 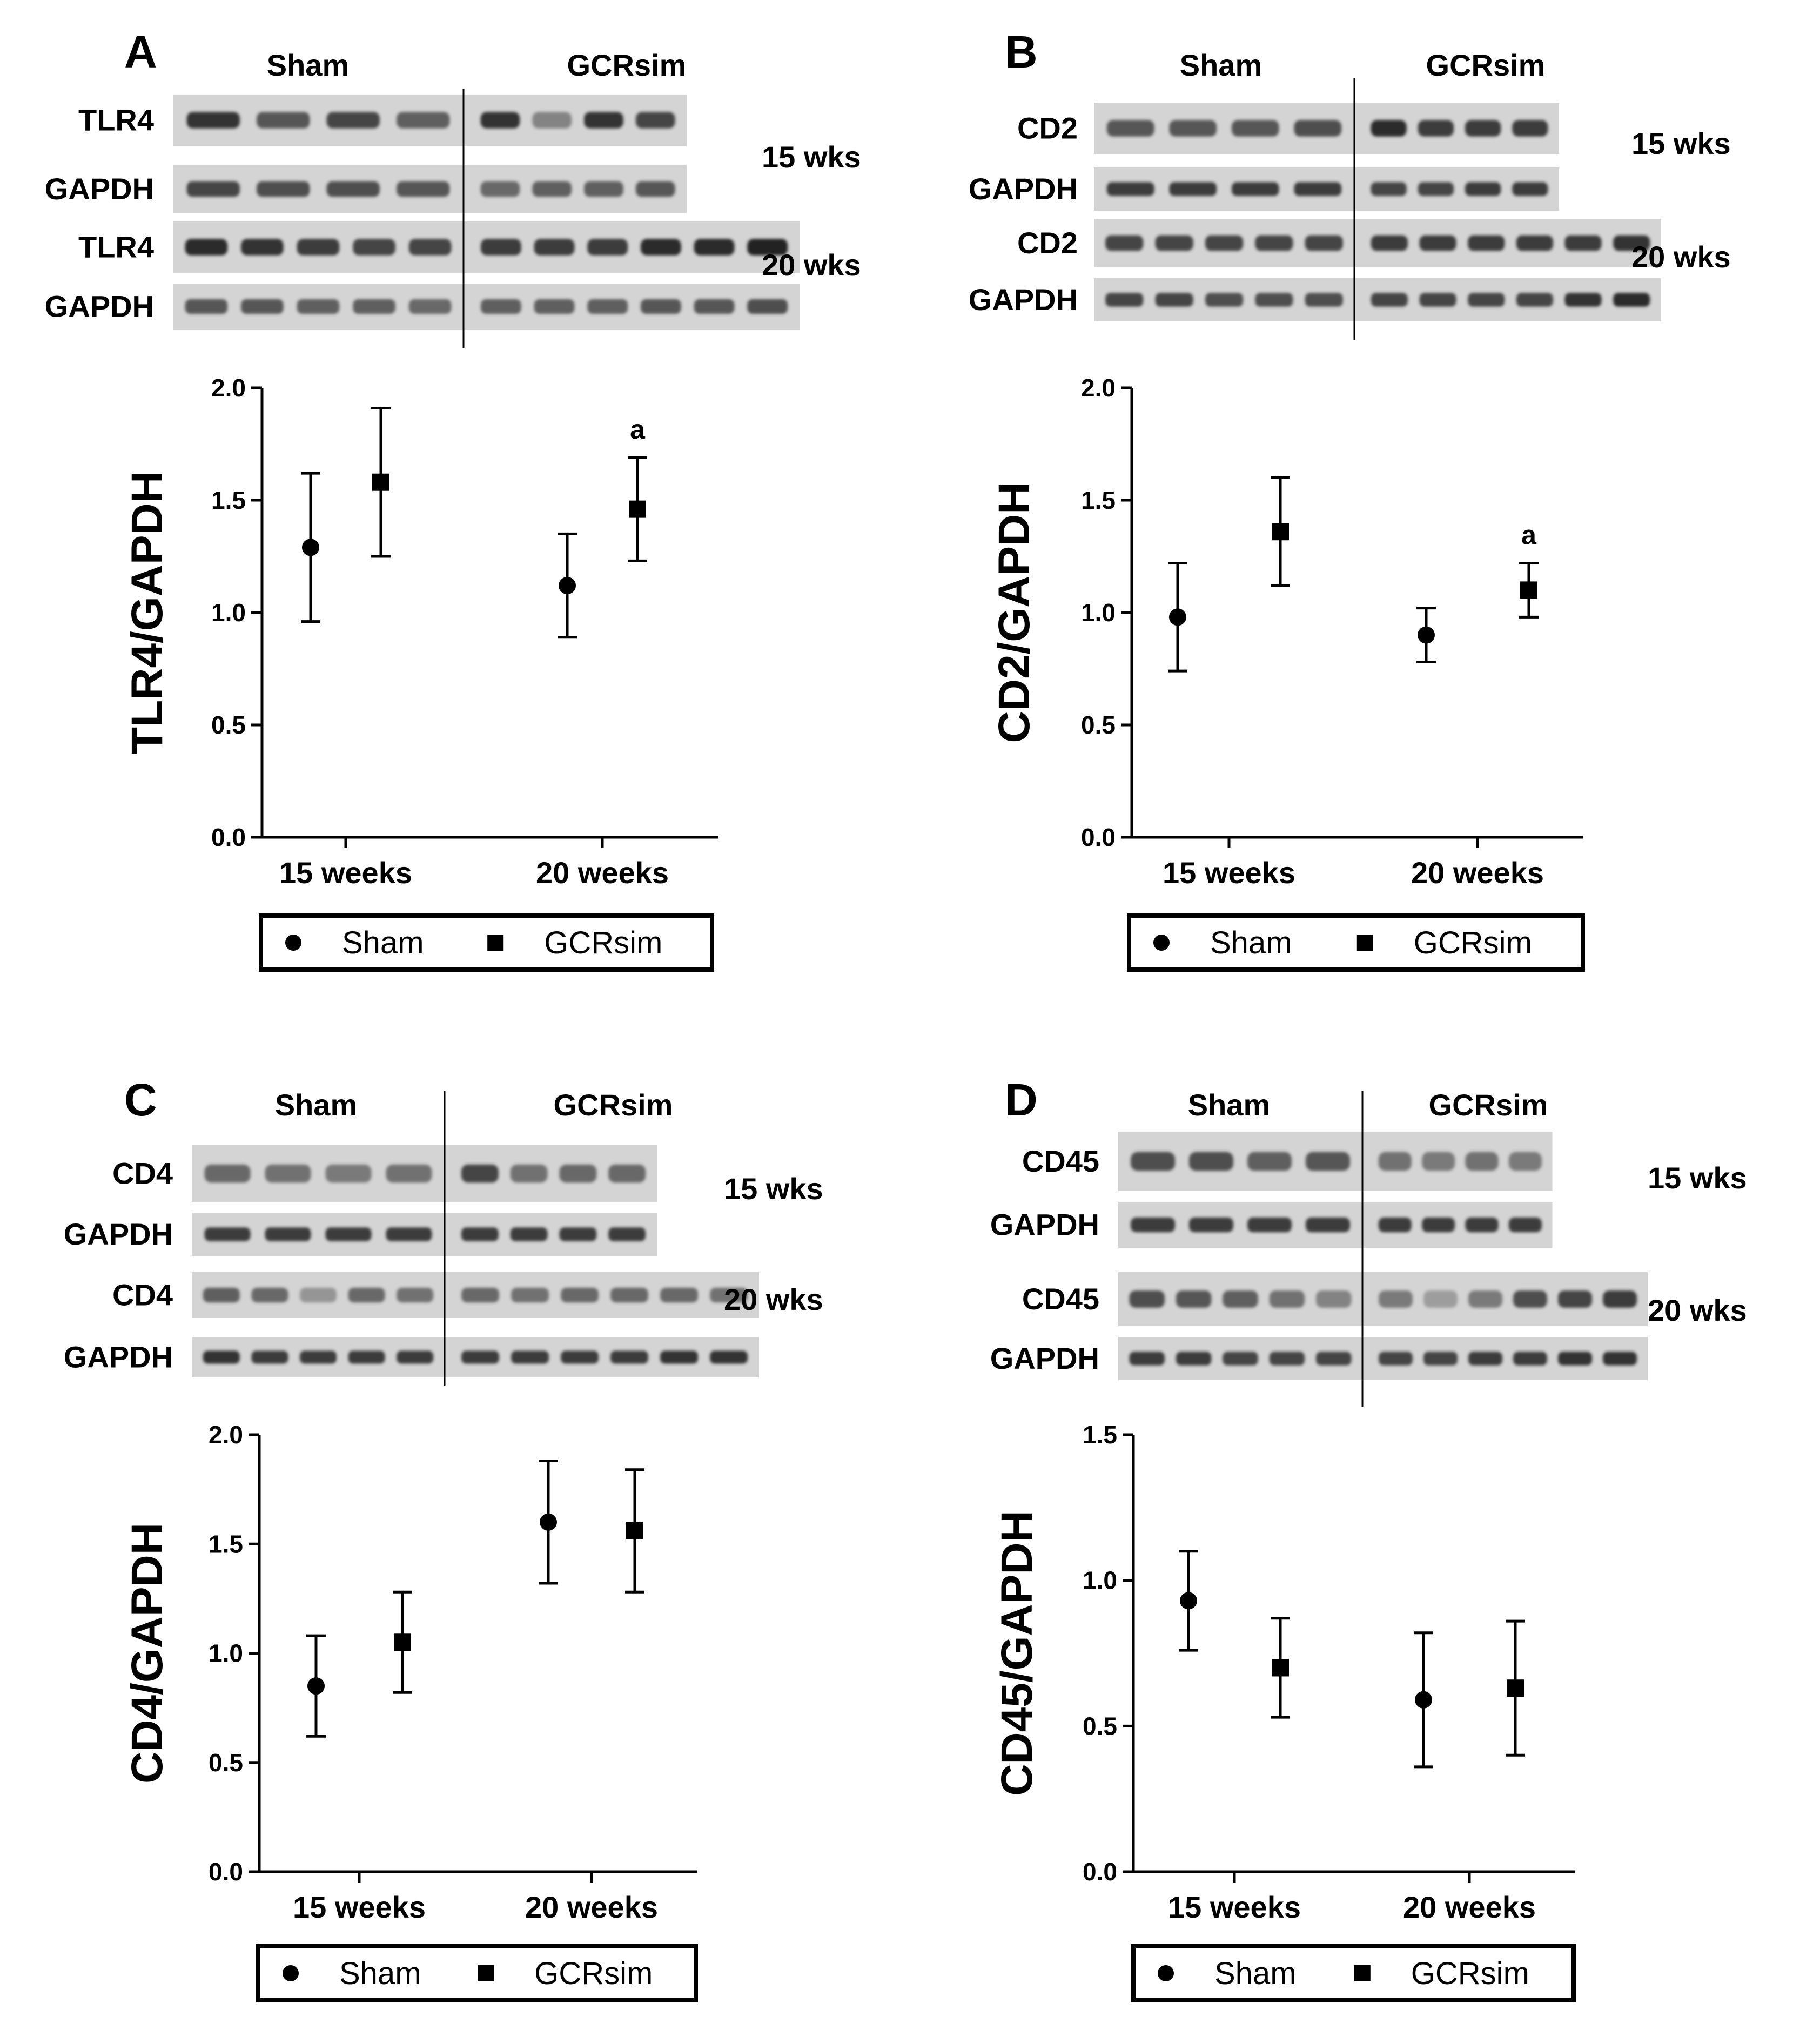 What do you see at coordinates (226, 1435) in the screenshot?
I see `y-tick-label: 2.0` at bounding box center [226, 1435].